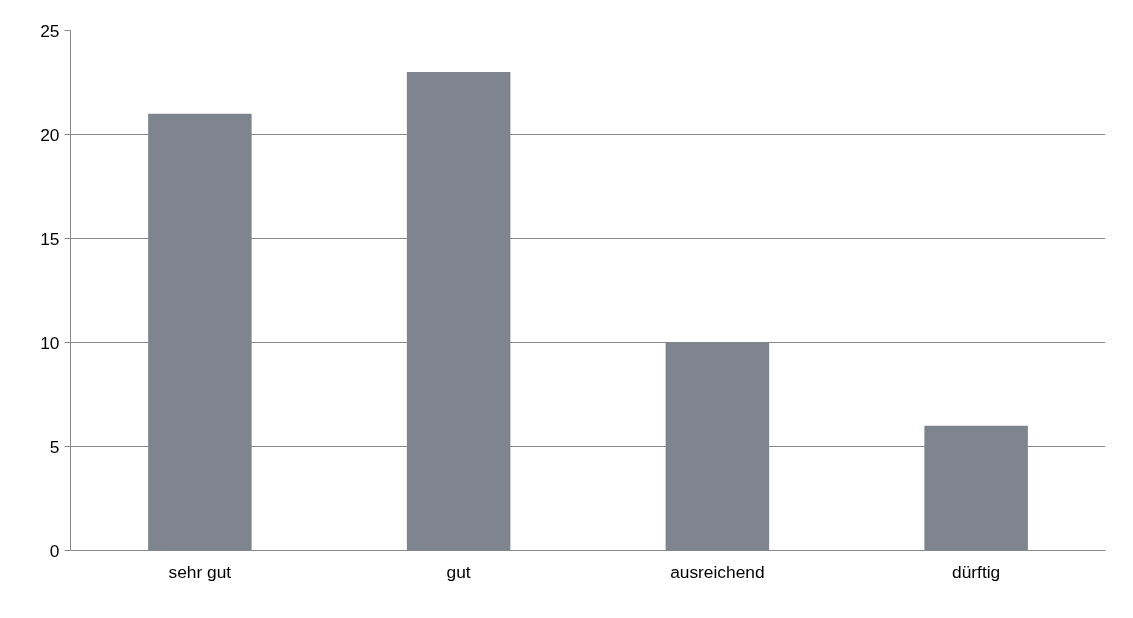 The width and height of the screenshot is (1133, 618). Describe the element at coordinates (458, 571) in the screenshot. I see `x-tick-label: gut` at that location.